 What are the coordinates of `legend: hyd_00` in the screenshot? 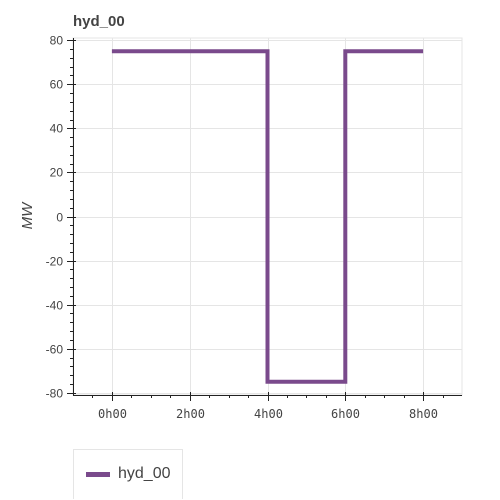 It's located at (128, 474).